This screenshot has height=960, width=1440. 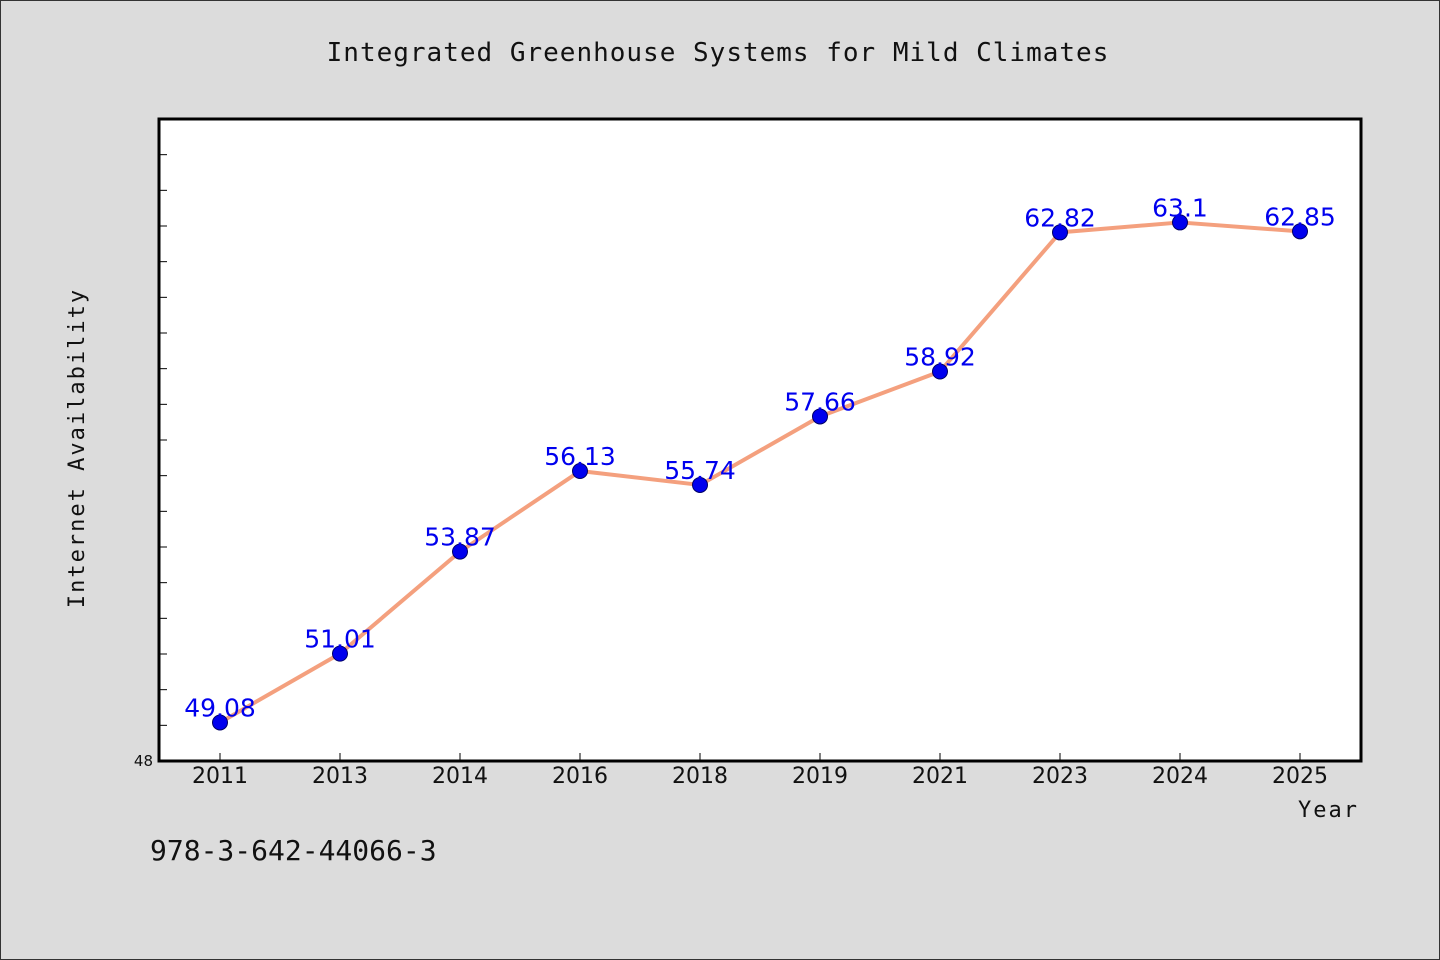 What do you see at coordinates (940, 357) in the screenshot?
I see `data-label: 58.92` at bounding box center [940, 357].